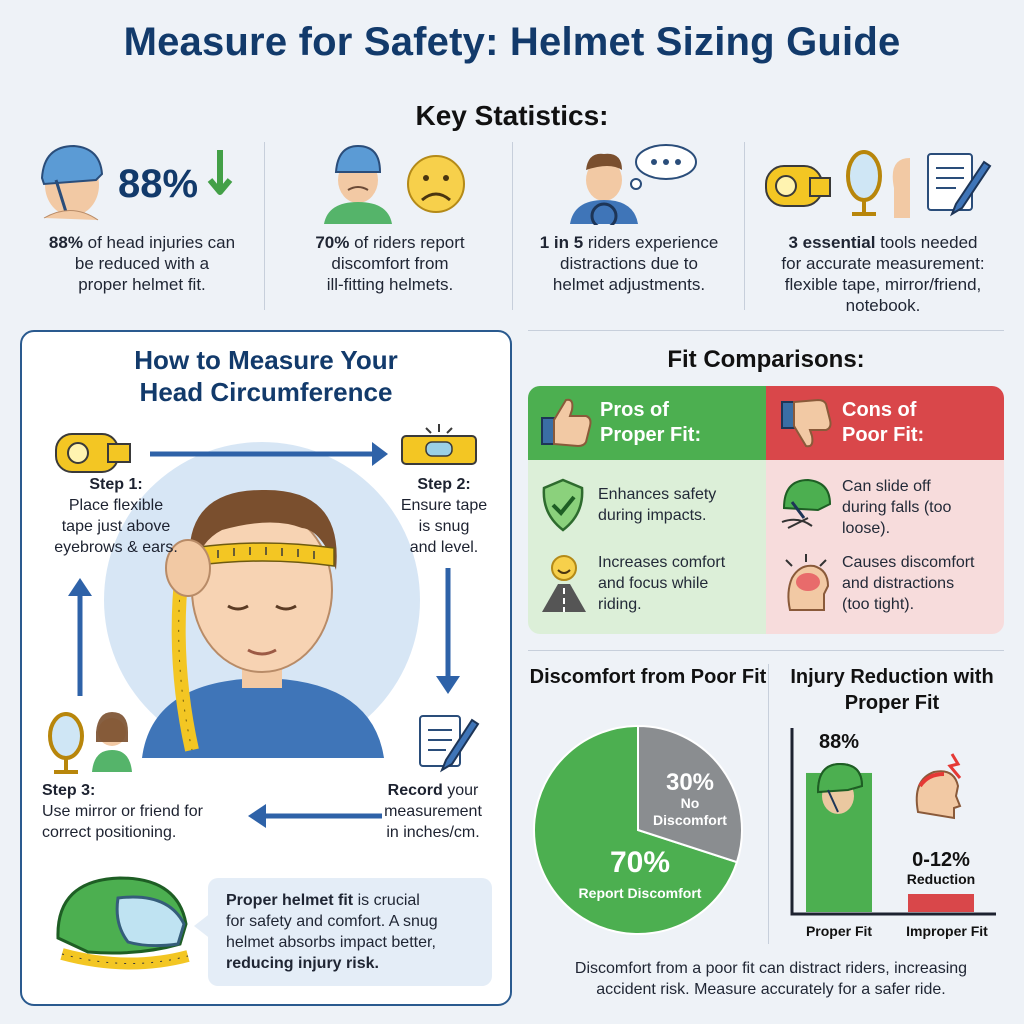 The height and width of the screenshot is (1024, 1024). What do you see at coordinates (883, 305) in the screenshot?
I see `stat-4-line4: notebook.` at bounding box center [883, 305].